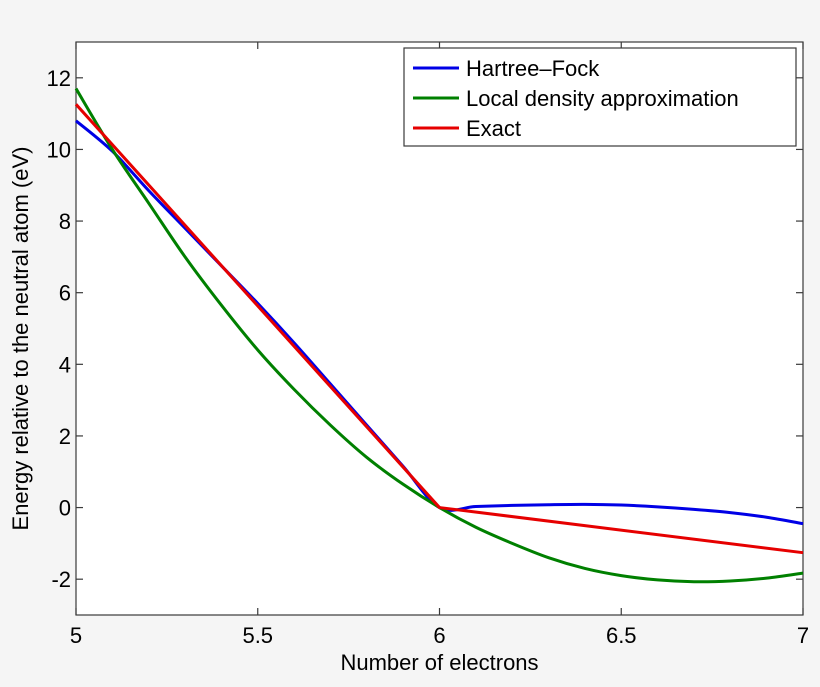  Describe the element at coordinates (76, 635) in the screenshot. I see `x-tick-label: 5` at that location.